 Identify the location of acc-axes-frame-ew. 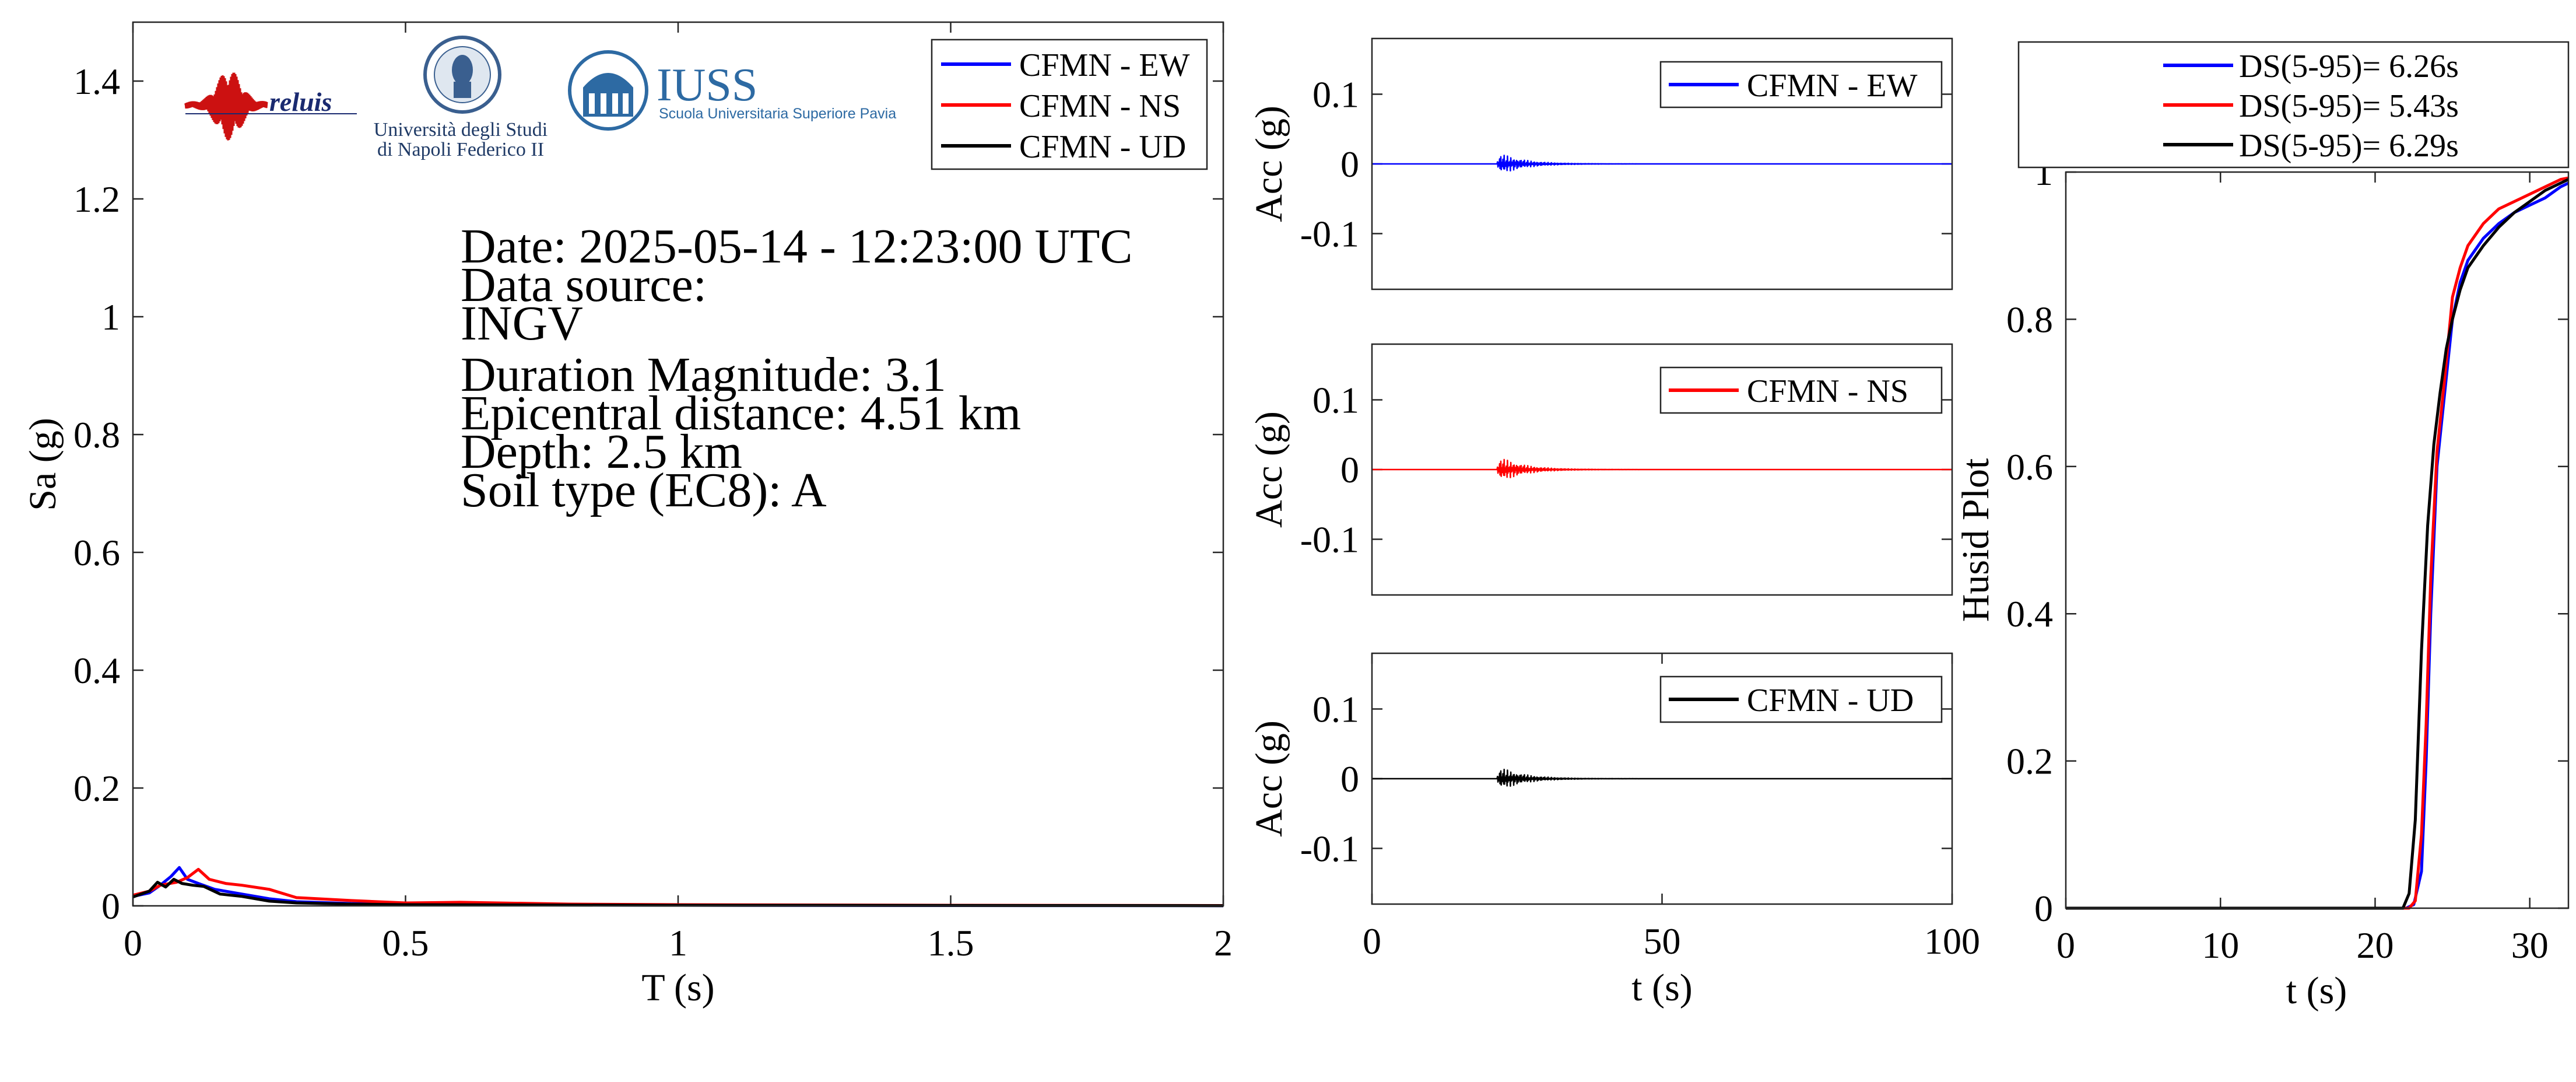
(1662, 163).